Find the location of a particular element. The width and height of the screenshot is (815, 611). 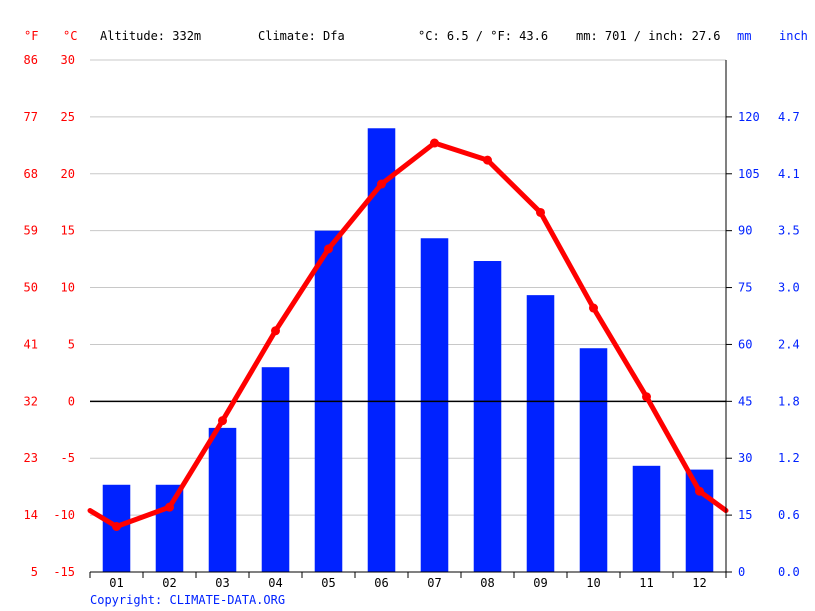

fahrenheit-unit-label: °F is located at coordinates (31, 36).